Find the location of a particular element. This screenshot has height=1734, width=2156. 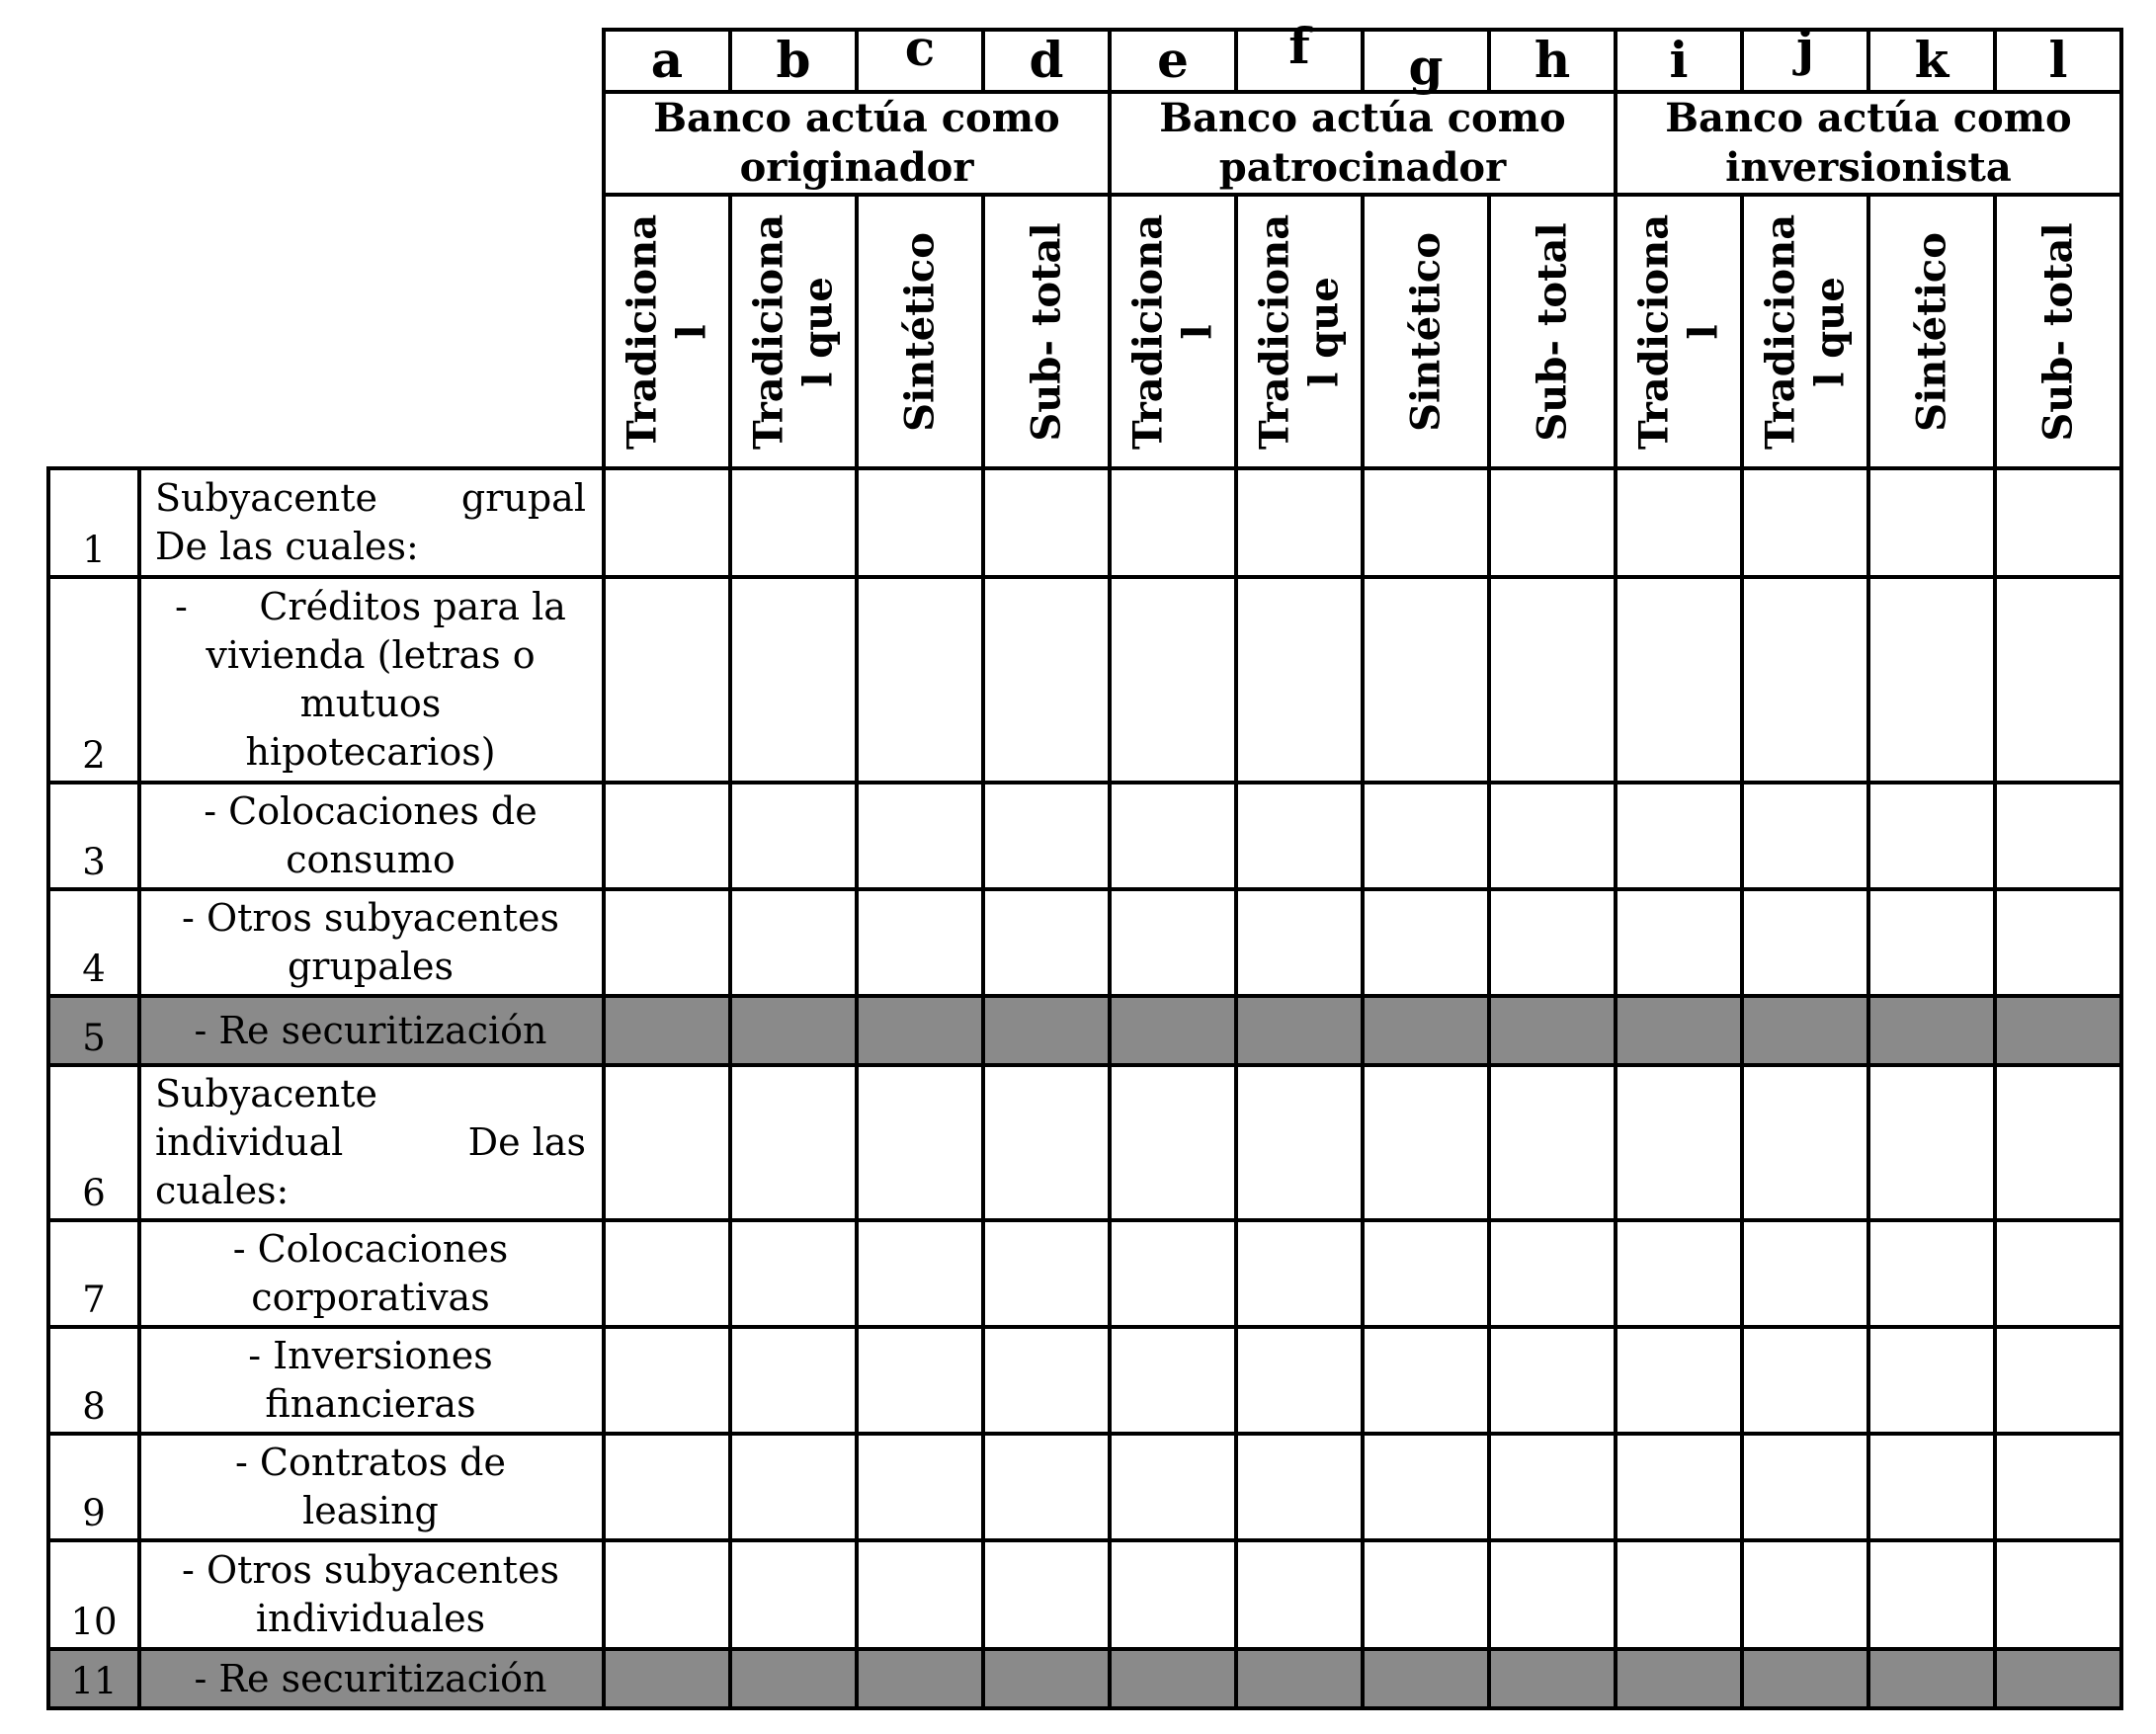

subcolumn-header-1-0: Tradiciona l is located at coordinates (1173, 332).